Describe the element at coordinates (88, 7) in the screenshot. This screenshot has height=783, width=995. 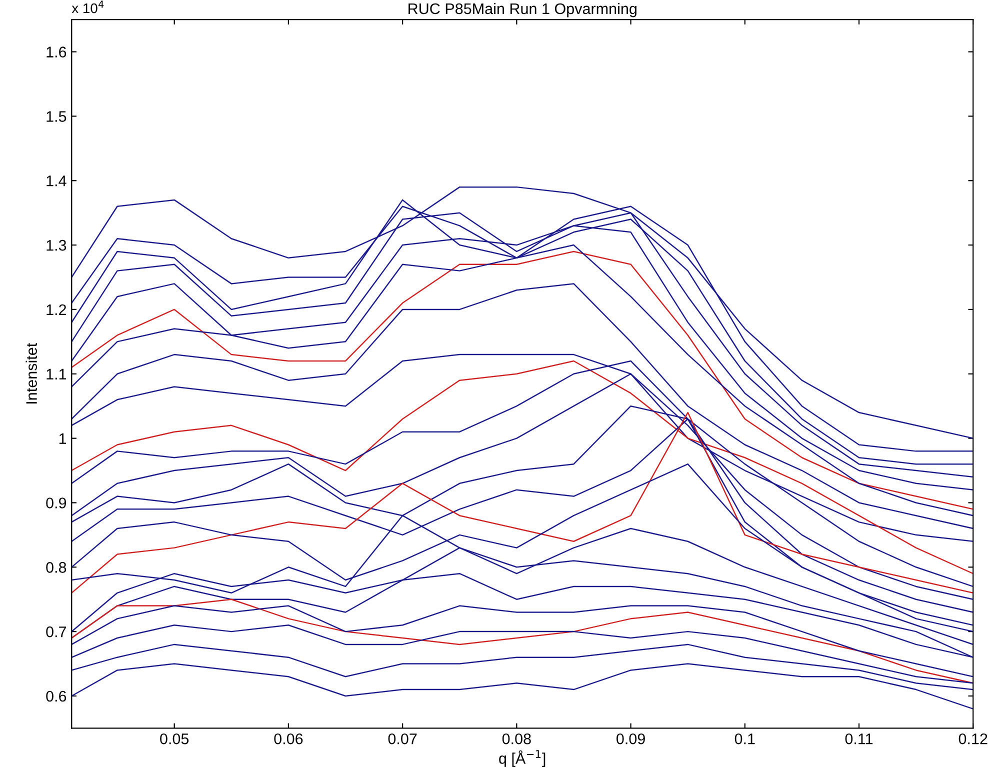
I see `text: x 10$^{4}$` at that location.